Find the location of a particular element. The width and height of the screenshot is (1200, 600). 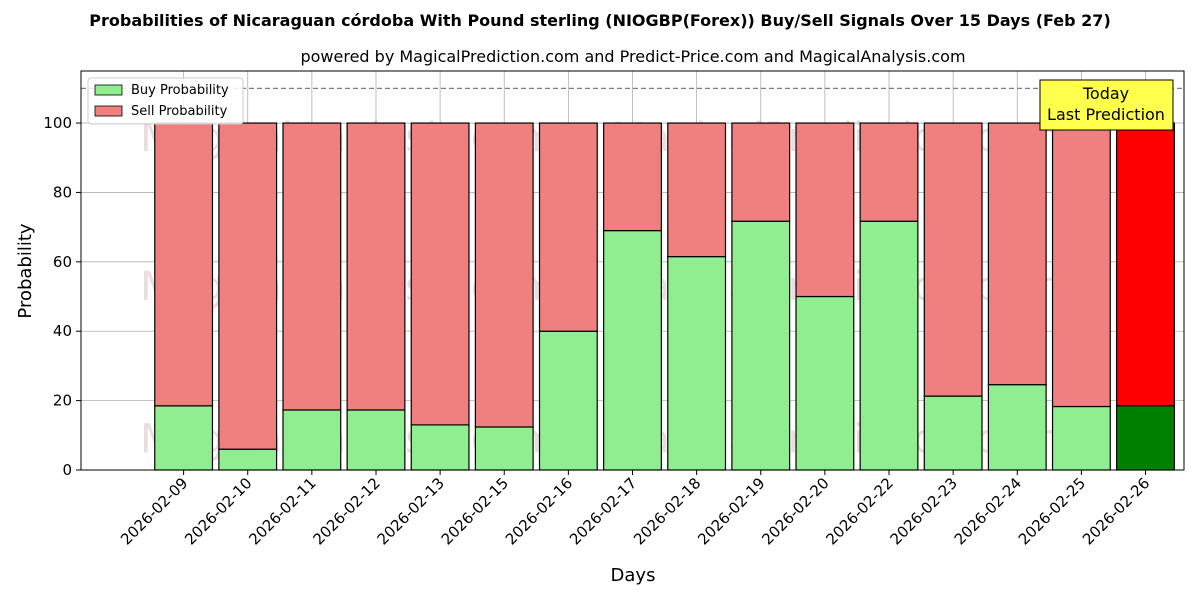

legend-label-sell: Sell Probability is located at coordinates (179, 111).